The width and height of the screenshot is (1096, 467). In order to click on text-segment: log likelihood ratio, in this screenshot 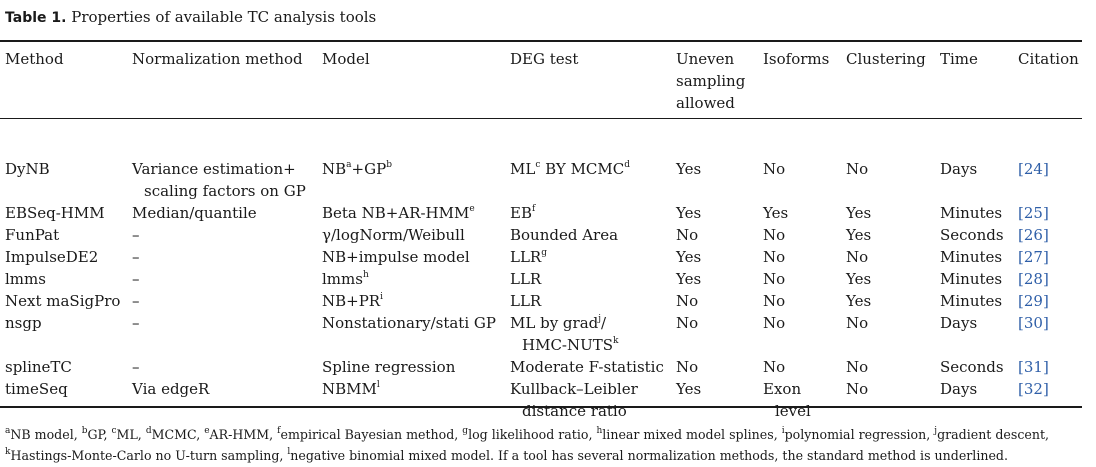, I will do `click(532, 434)`.